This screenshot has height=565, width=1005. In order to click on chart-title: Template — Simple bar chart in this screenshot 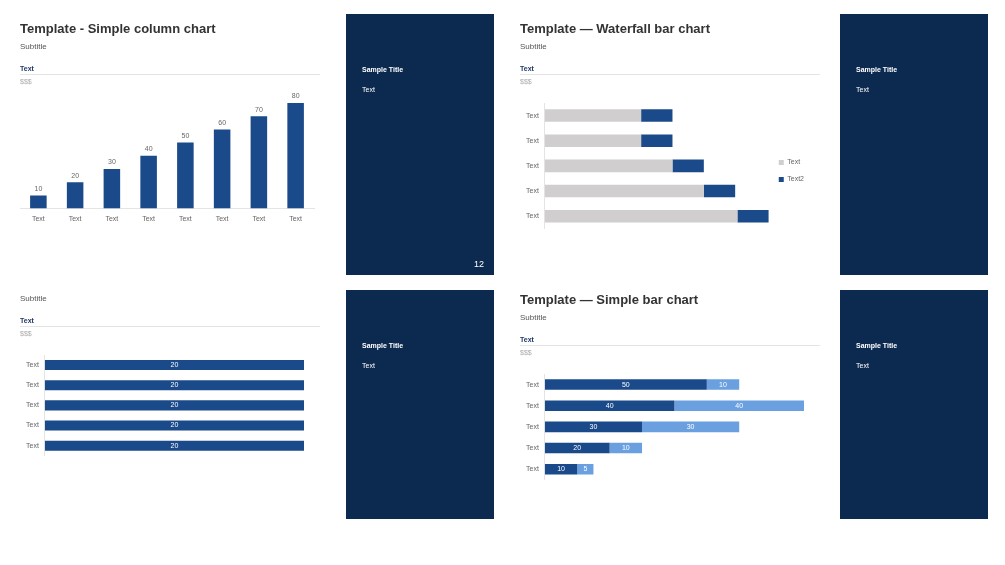, I will do `click(610, 299)`.